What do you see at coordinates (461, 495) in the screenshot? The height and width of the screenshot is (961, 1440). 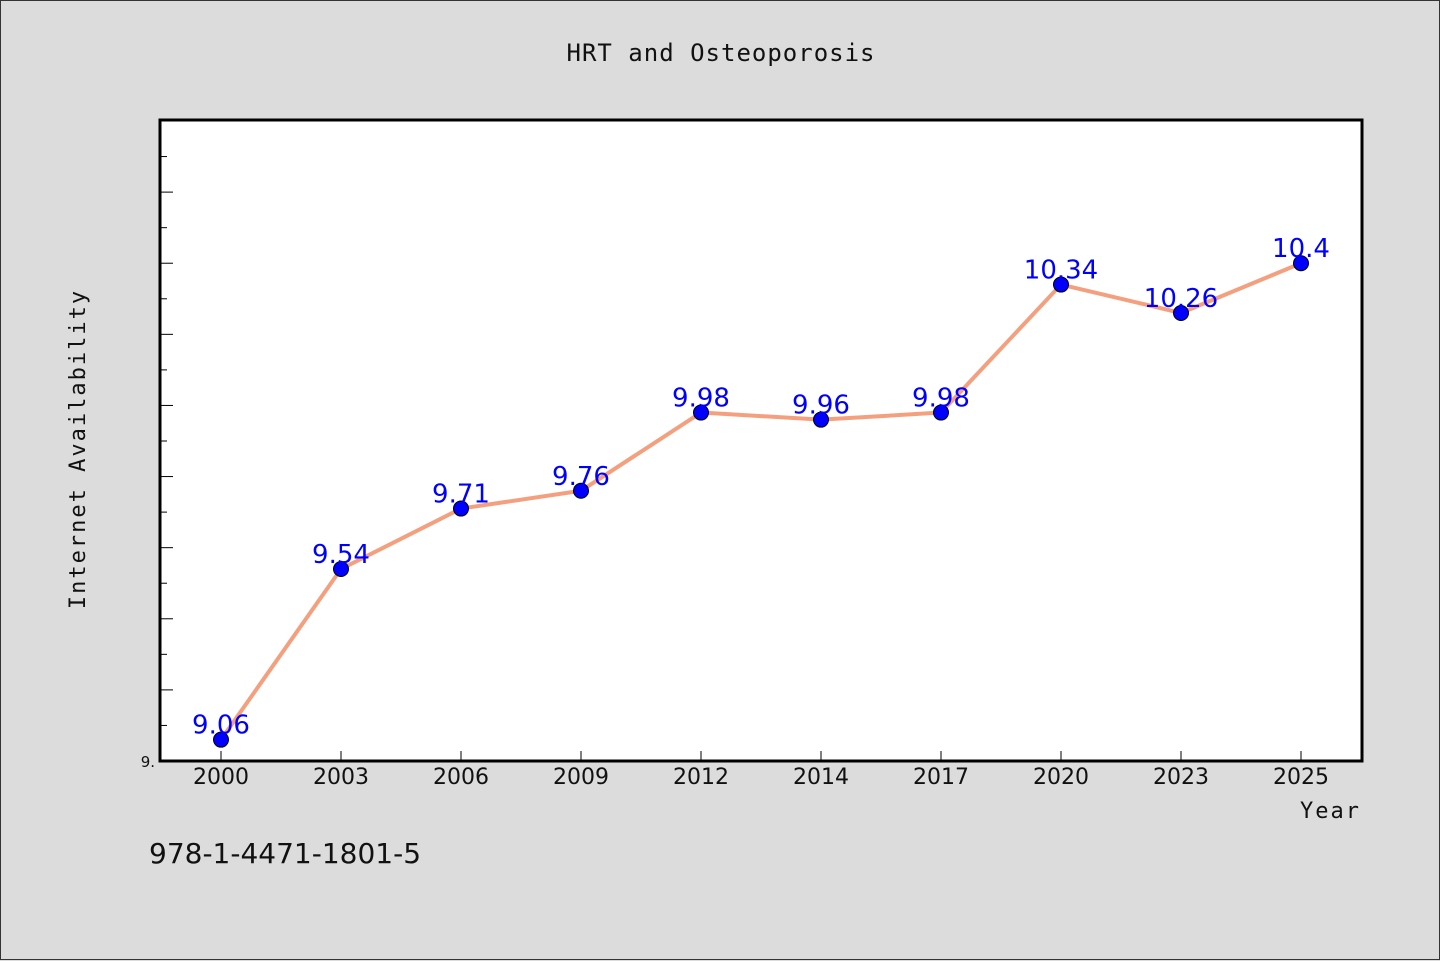 I see `data-label: 9.71` at bounding box center [461, 495].